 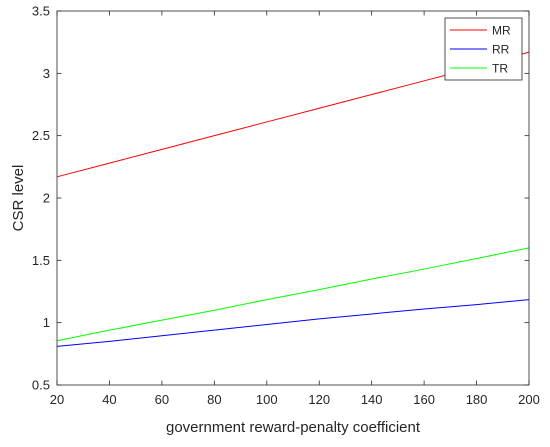 I want to click on x-tick-label: 60, so click(x=162, y=399).